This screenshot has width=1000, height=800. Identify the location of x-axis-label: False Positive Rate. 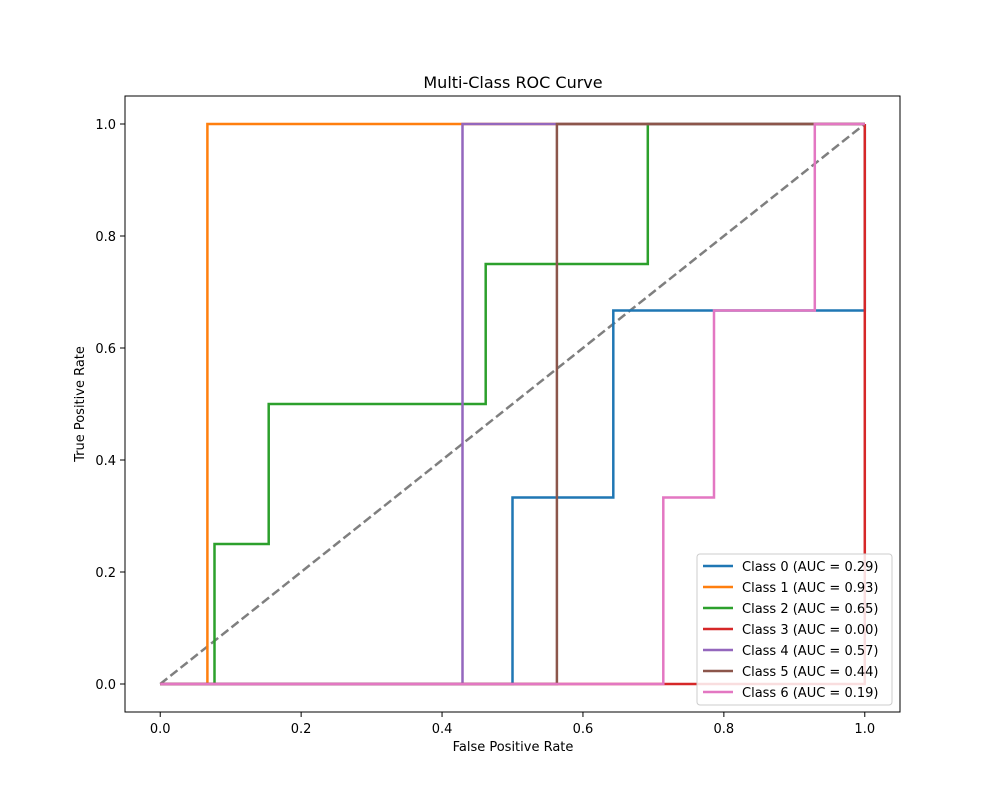
(513, 747).